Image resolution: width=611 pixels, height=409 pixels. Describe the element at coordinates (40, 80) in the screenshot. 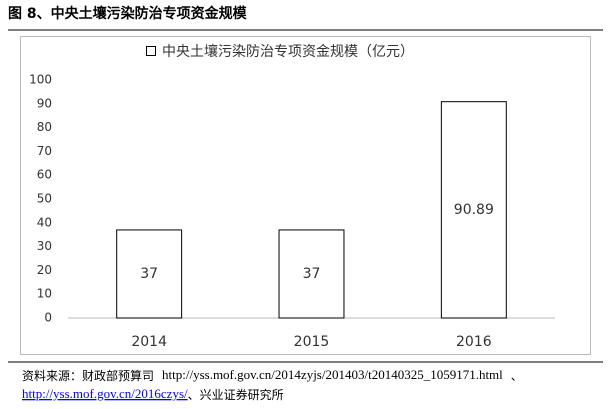

I see `y-tick-label: 100` at that location.